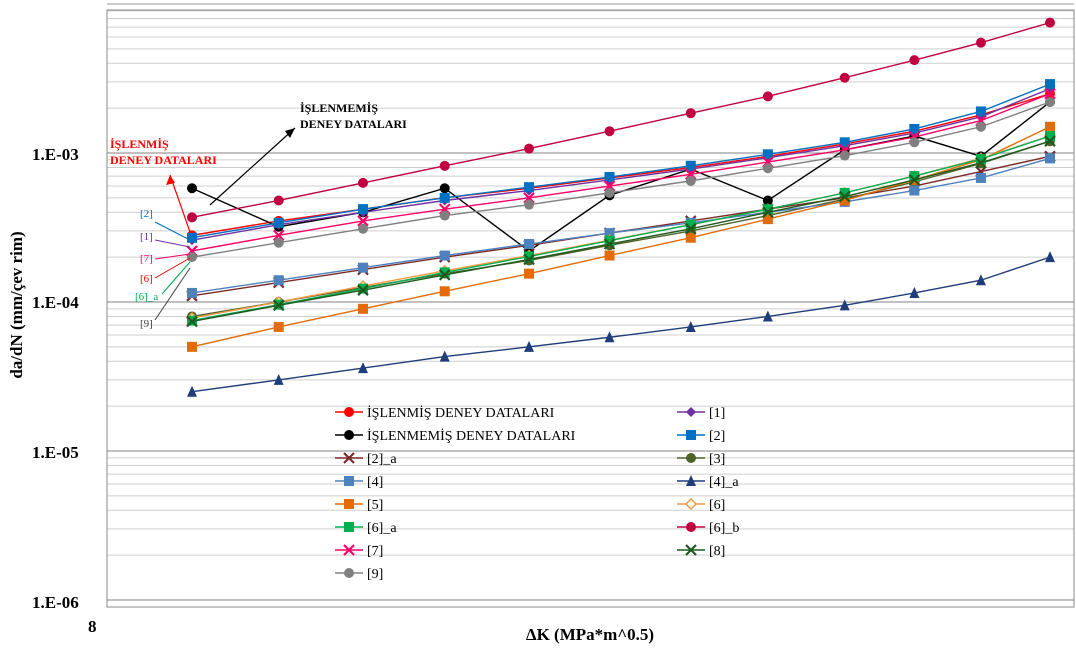 The image size is (1076, 651). I want to click on side-label-6a-arrow, so click(176, 278).